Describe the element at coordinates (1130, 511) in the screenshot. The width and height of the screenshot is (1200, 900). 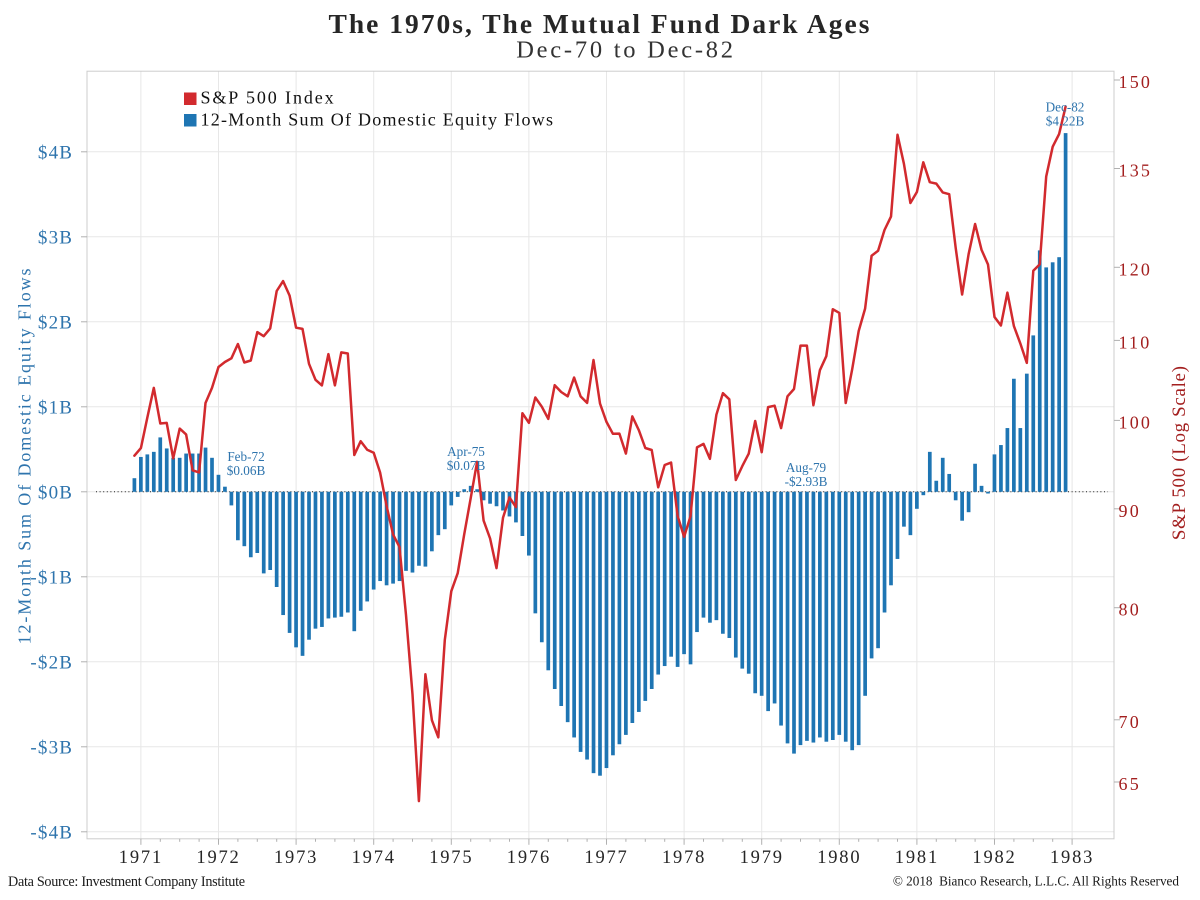
I see `svg-text: 90` at that location.